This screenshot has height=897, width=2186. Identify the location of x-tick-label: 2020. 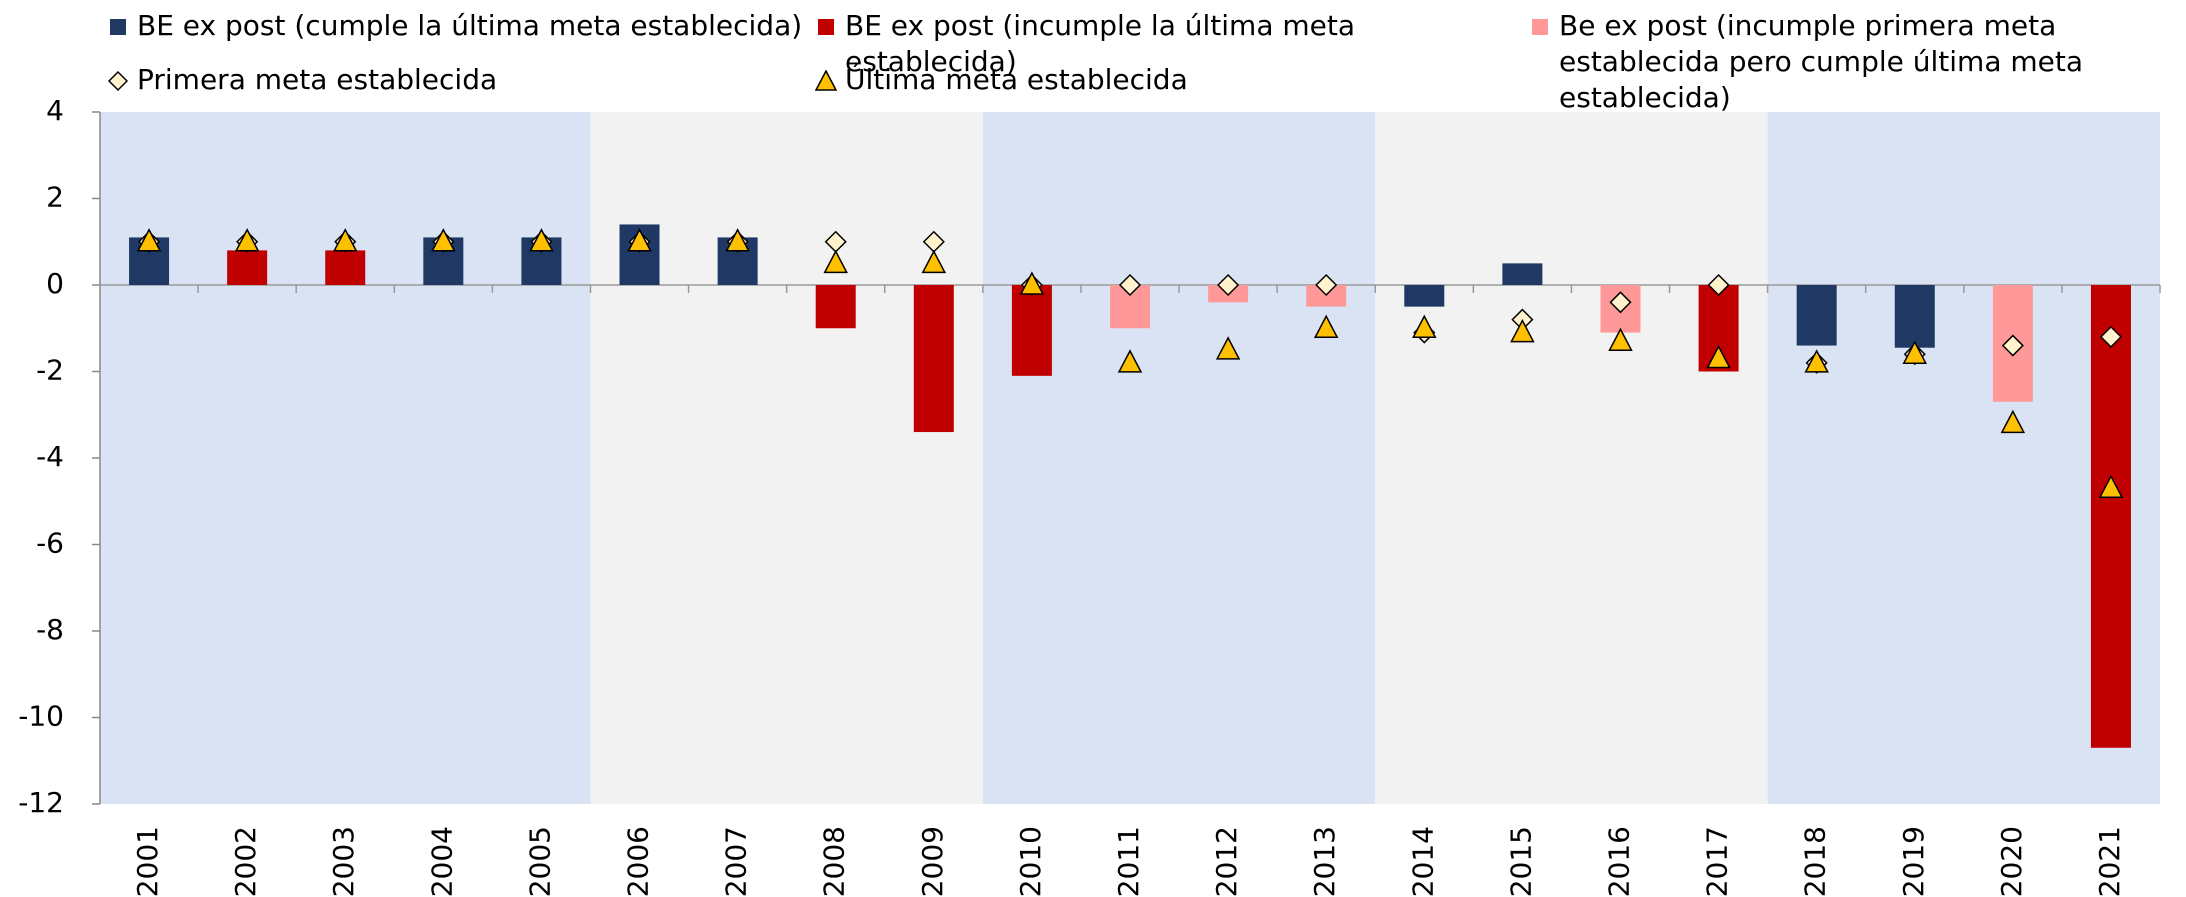
(2011, 861).